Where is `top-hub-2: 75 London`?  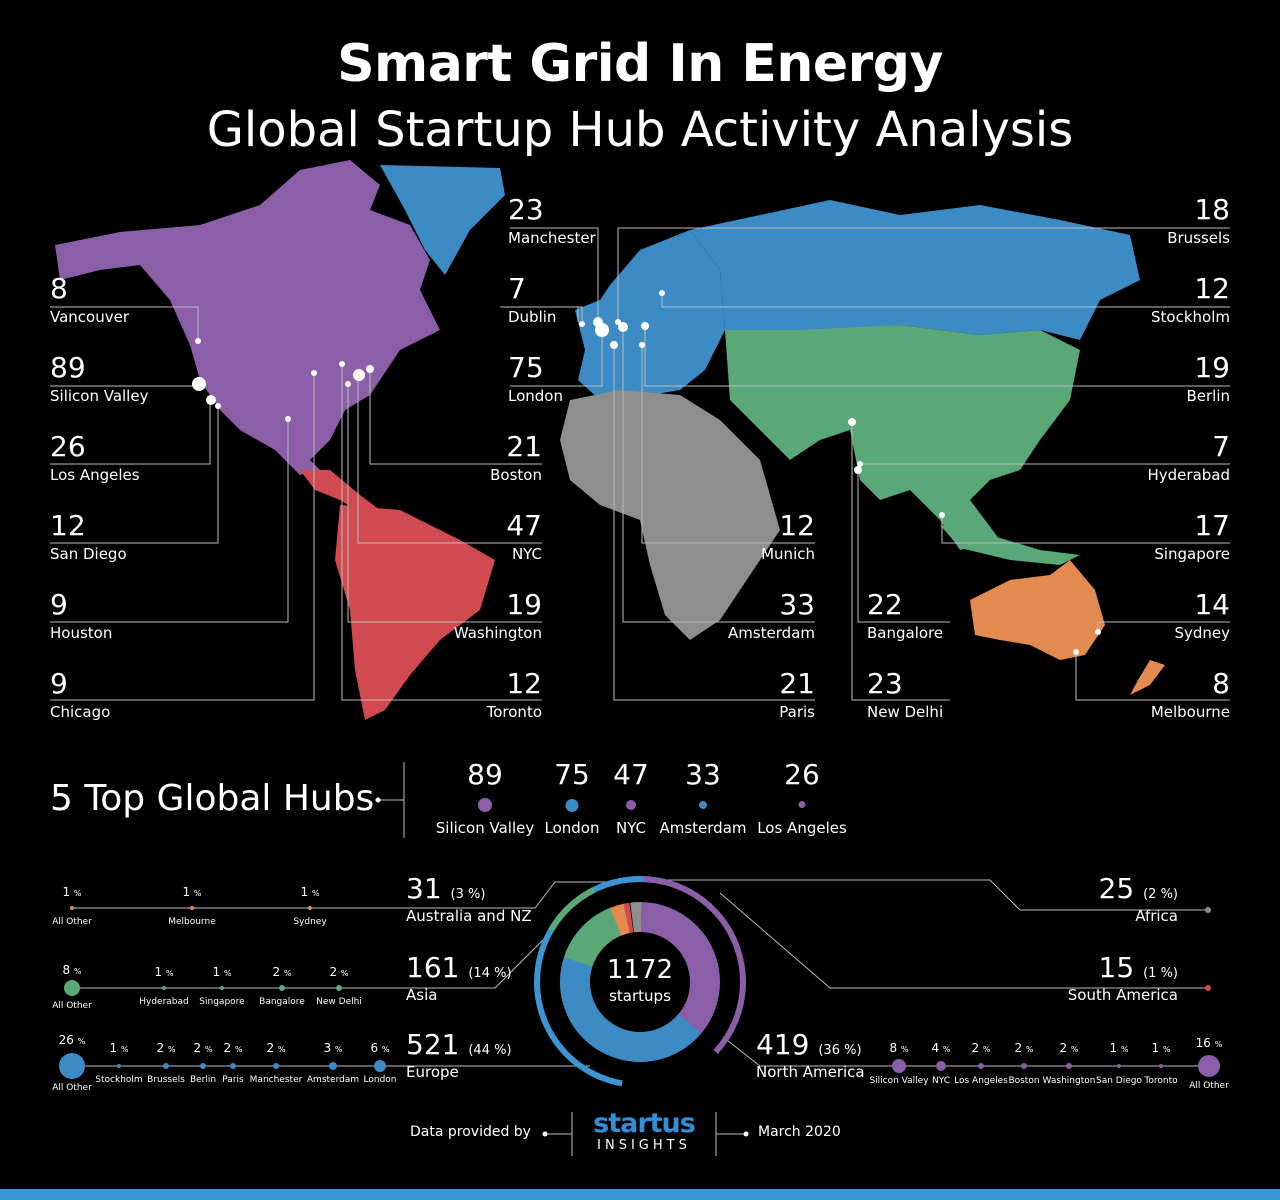 top-hub-2: 75 London is located at coordinates (572, 797).